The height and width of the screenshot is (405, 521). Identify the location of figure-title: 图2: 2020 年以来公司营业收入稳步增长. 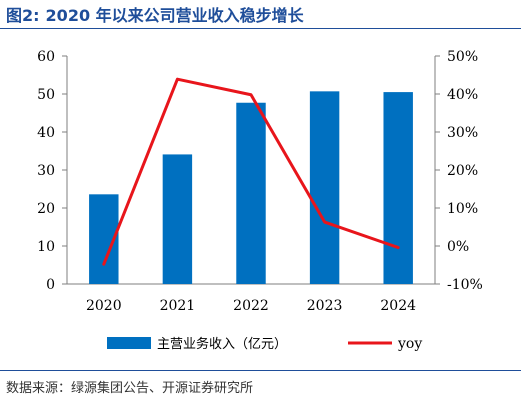
(158, 14).